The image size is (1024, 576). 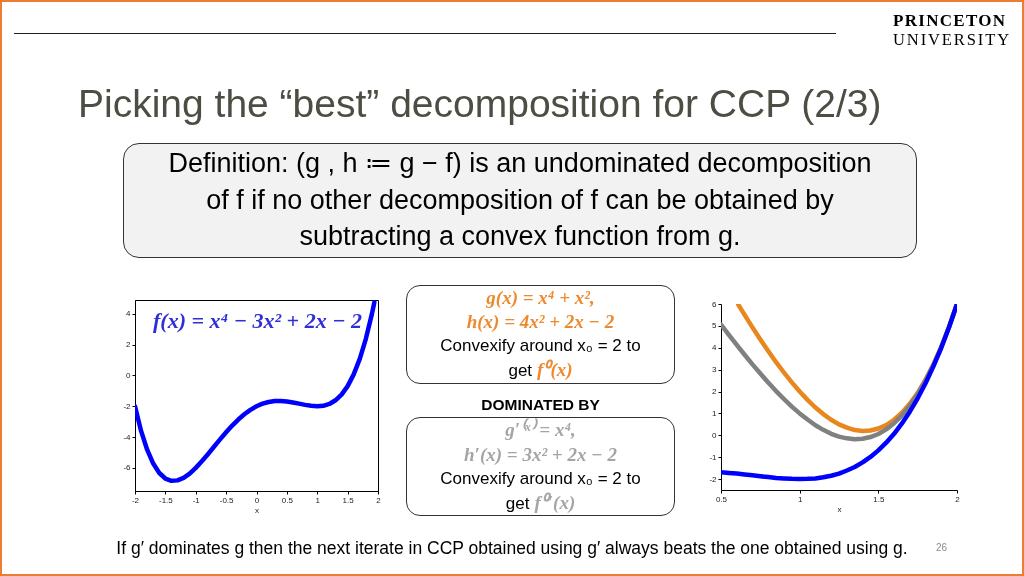 What do you see at coordinates (715, 326) in the screenshot?
I see `y-tick-label: 5` at bounding box center [715, 326].